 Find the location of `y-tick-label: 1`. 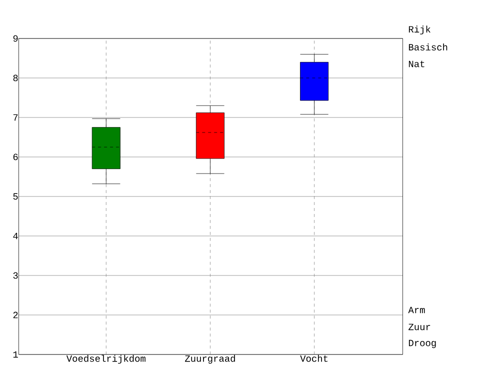

y-tick-label: 1 is located at coordinates (15, 354).